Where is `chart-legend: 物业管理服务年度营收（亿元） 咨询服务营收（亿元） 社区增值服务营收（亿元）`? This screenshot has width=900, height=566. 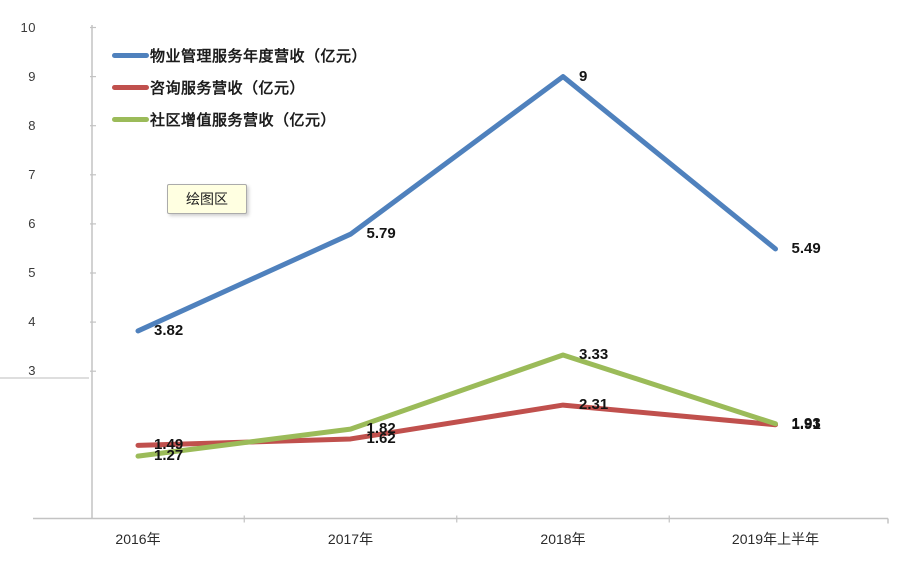 chart-legend: 物业管理服务年度营收（亿元） 咨询服务营收（亿元） 社区增值服务营收（亿元） is located at coordinates (239, 87).